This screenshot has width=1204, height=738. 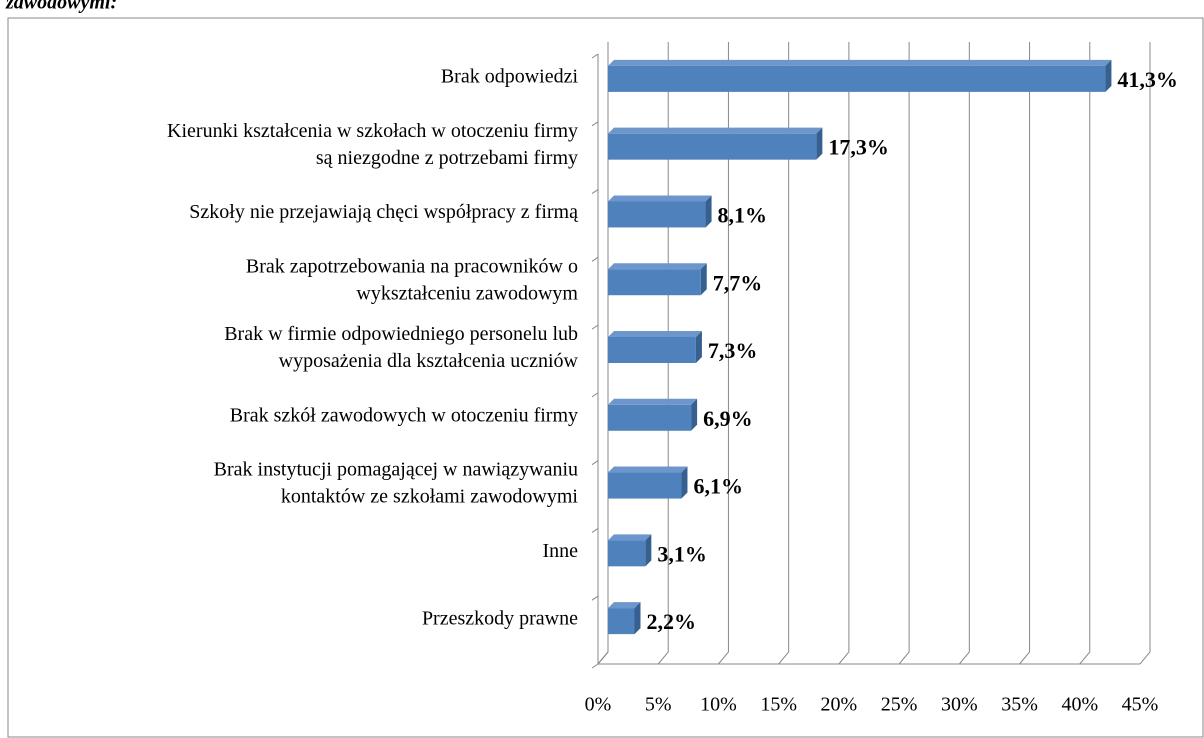 I want to click on x-tick-label: 0%, so click(x=598, y=705).